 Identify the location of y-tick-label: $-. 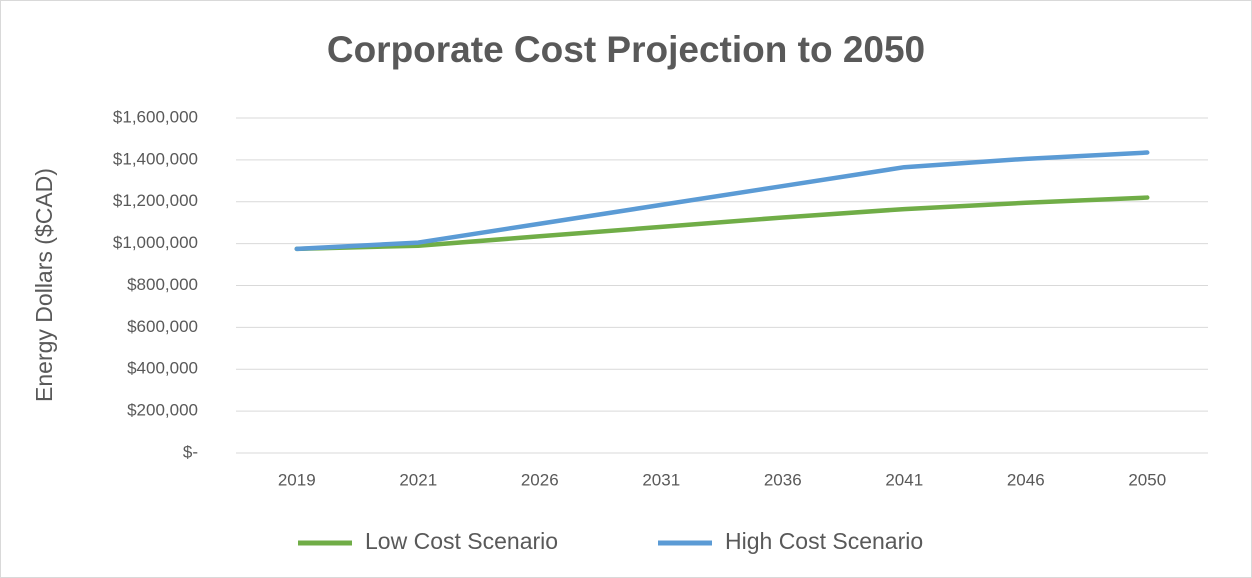
(190, 451).